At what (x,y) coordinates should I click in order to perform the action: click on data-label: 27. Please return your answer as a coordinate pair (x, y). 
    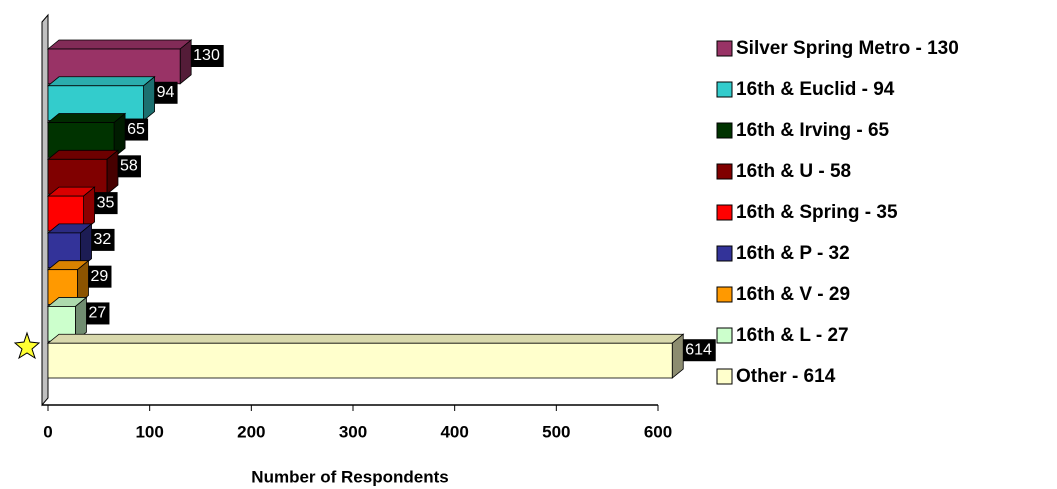
    Looking at the image, I should click on (97, 313).